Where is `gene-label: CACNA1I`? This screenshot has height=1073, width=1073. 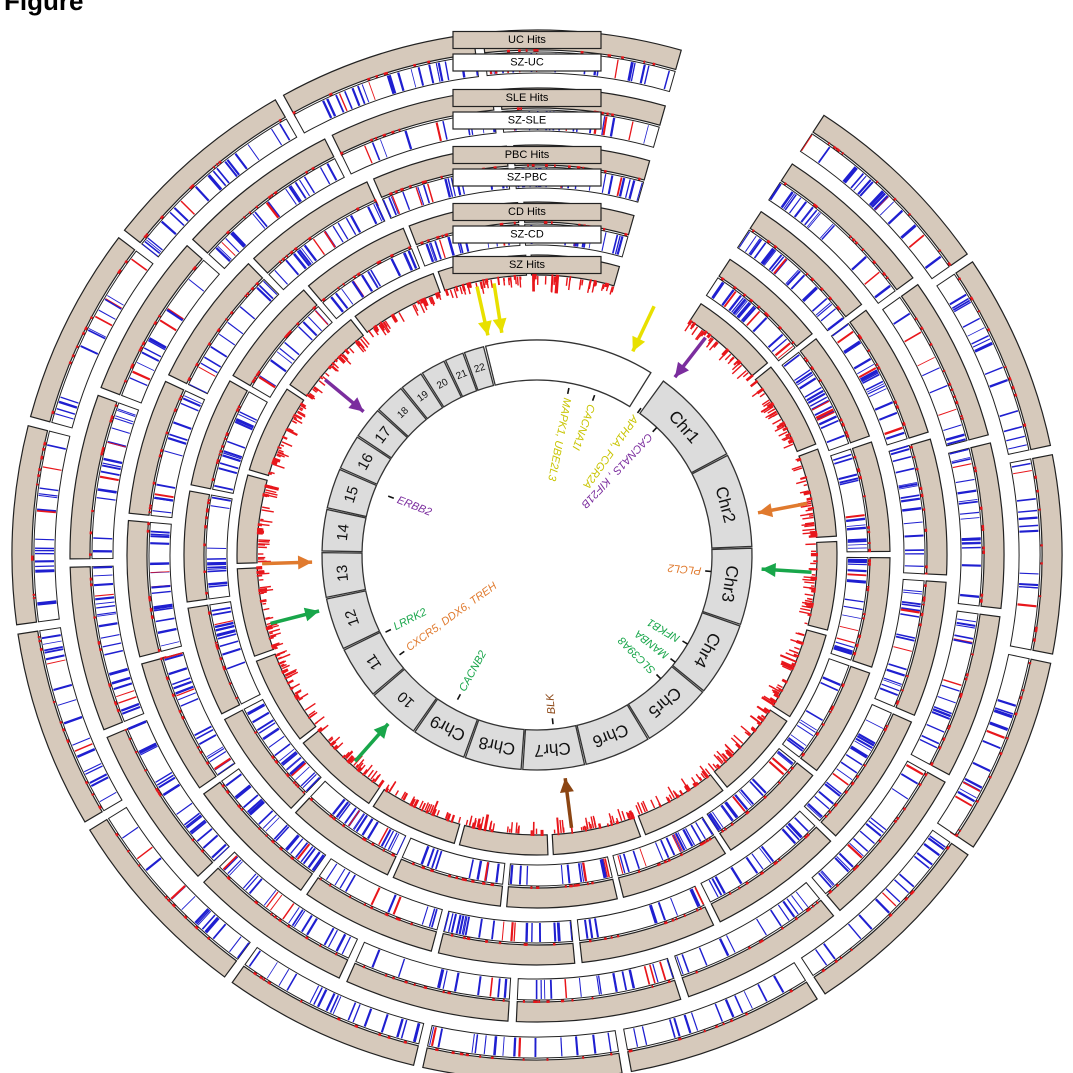
gene-label: CACNA1I is located at coordinates (582, 426).